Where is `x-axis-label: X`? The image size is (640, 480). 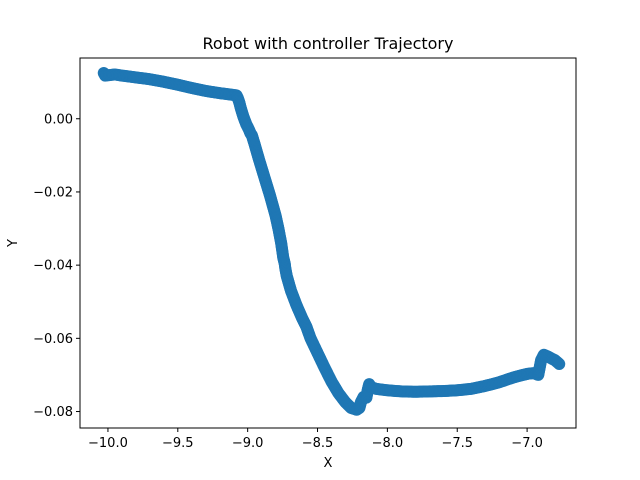
x-axis-label: X is located at coordinates (328, 463).